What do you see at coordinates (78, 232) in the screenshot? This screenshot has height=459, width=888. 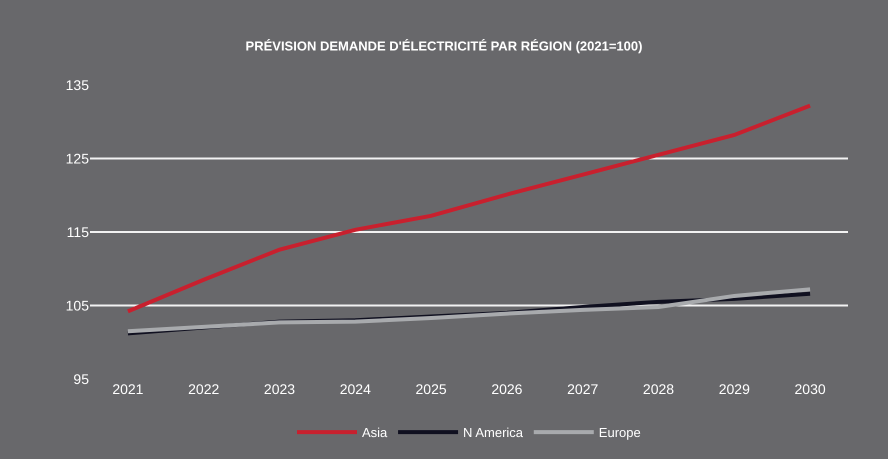 I see `y-tick-label: 115` at bounding box center [78, 232].